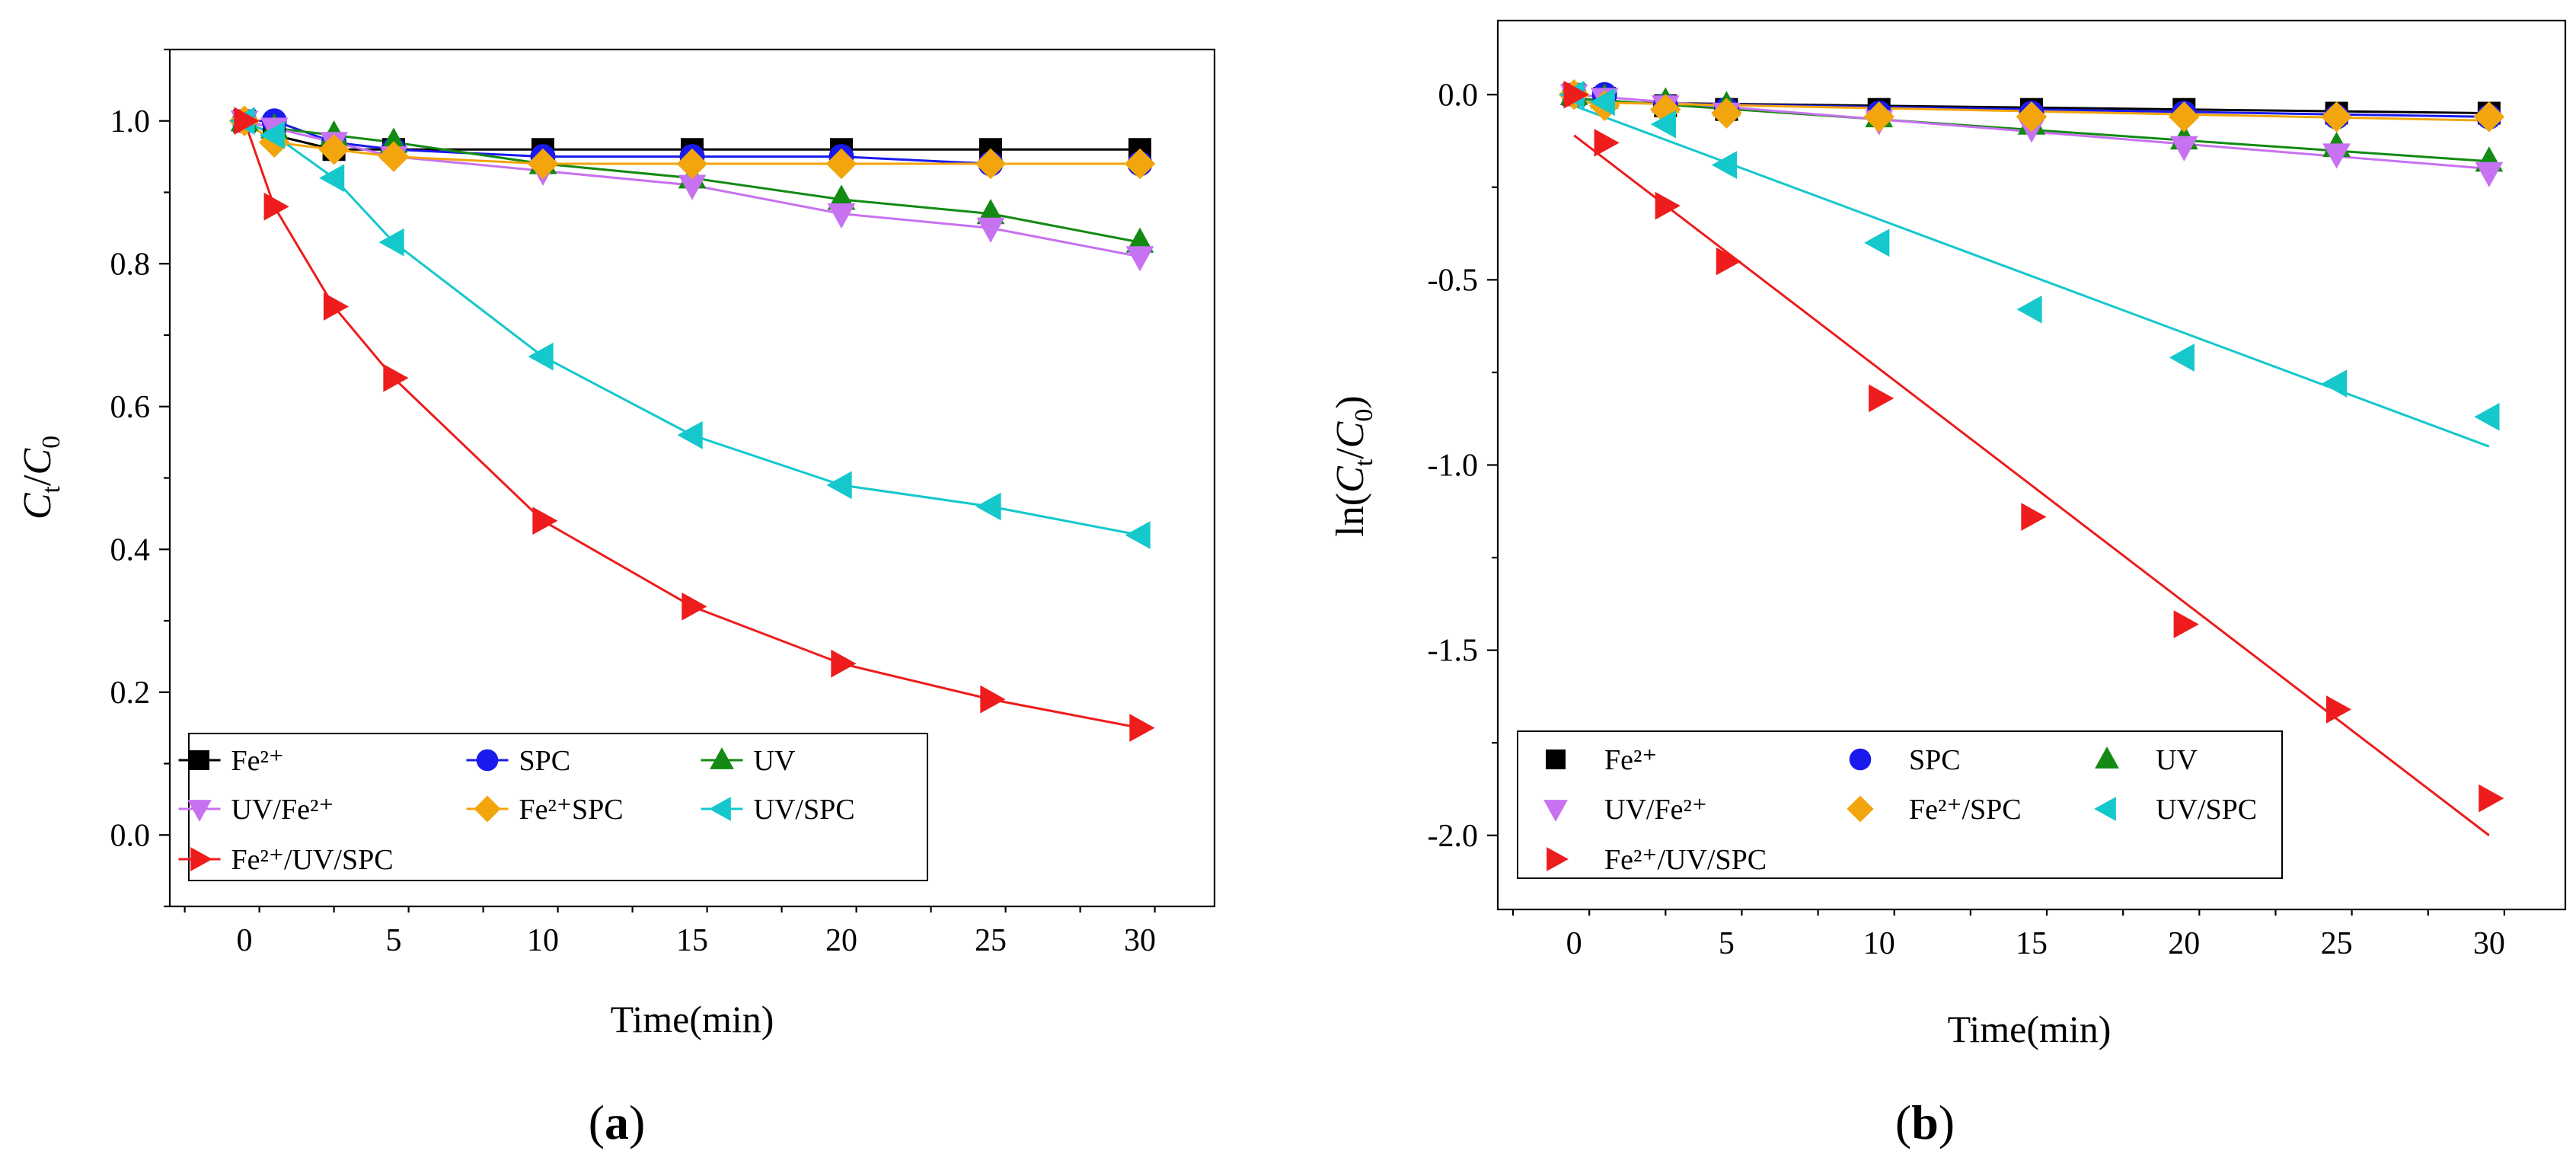 Image resolution: width=2576 pixels, height=1173 pixels. I want to click on panel-a-caption: (a), so click(617, 1122).